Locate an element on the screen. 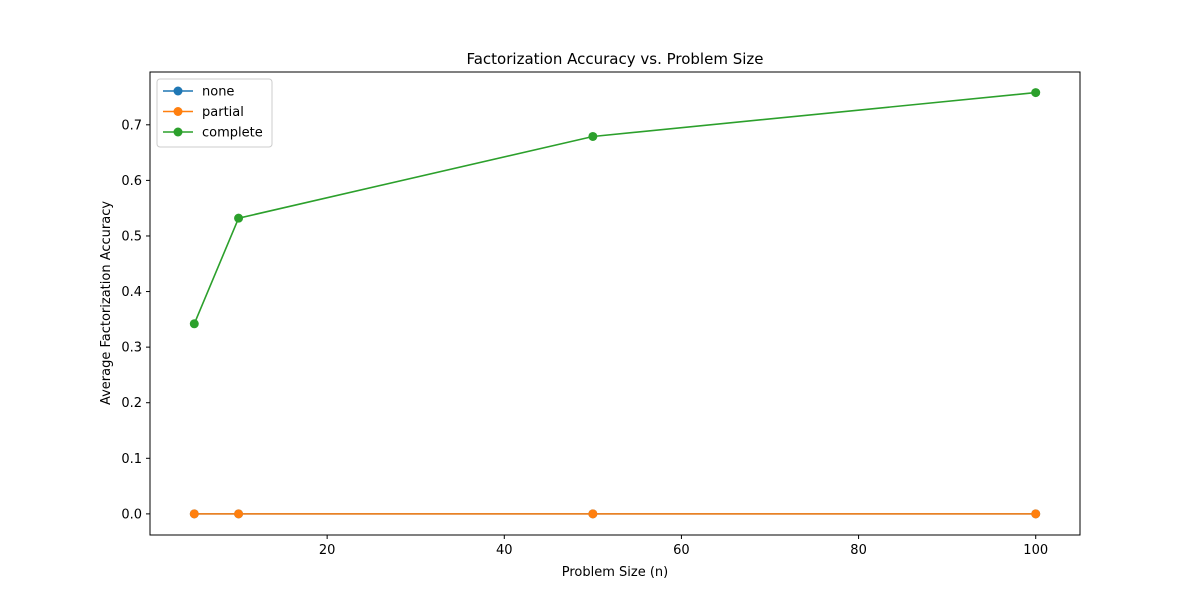 Image resolution: width=1200 pixels, height=600 pixels. x-tick-label: 40 is located at coordinates (504, 550).